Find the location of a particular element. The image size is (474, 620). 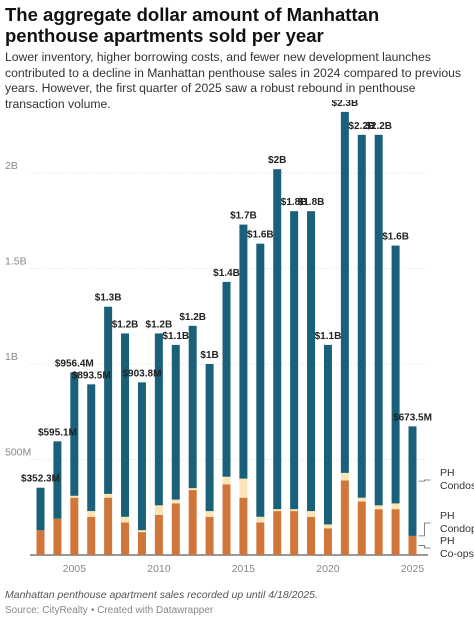

bar-value-label: $1.7B is located at coordinates (243, 216).